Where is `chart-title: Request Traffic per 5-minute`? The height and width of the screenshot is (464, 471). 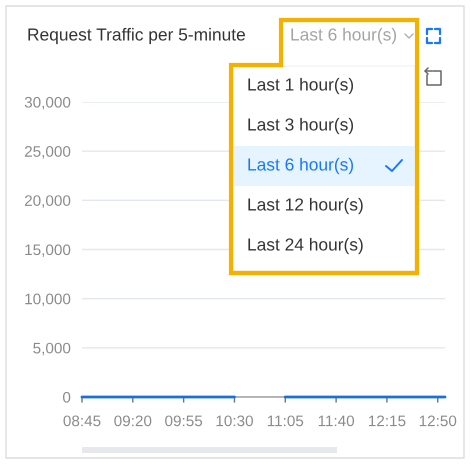 chart-title: Request Traffic per 5-minute is located at coordinates (136, 36).